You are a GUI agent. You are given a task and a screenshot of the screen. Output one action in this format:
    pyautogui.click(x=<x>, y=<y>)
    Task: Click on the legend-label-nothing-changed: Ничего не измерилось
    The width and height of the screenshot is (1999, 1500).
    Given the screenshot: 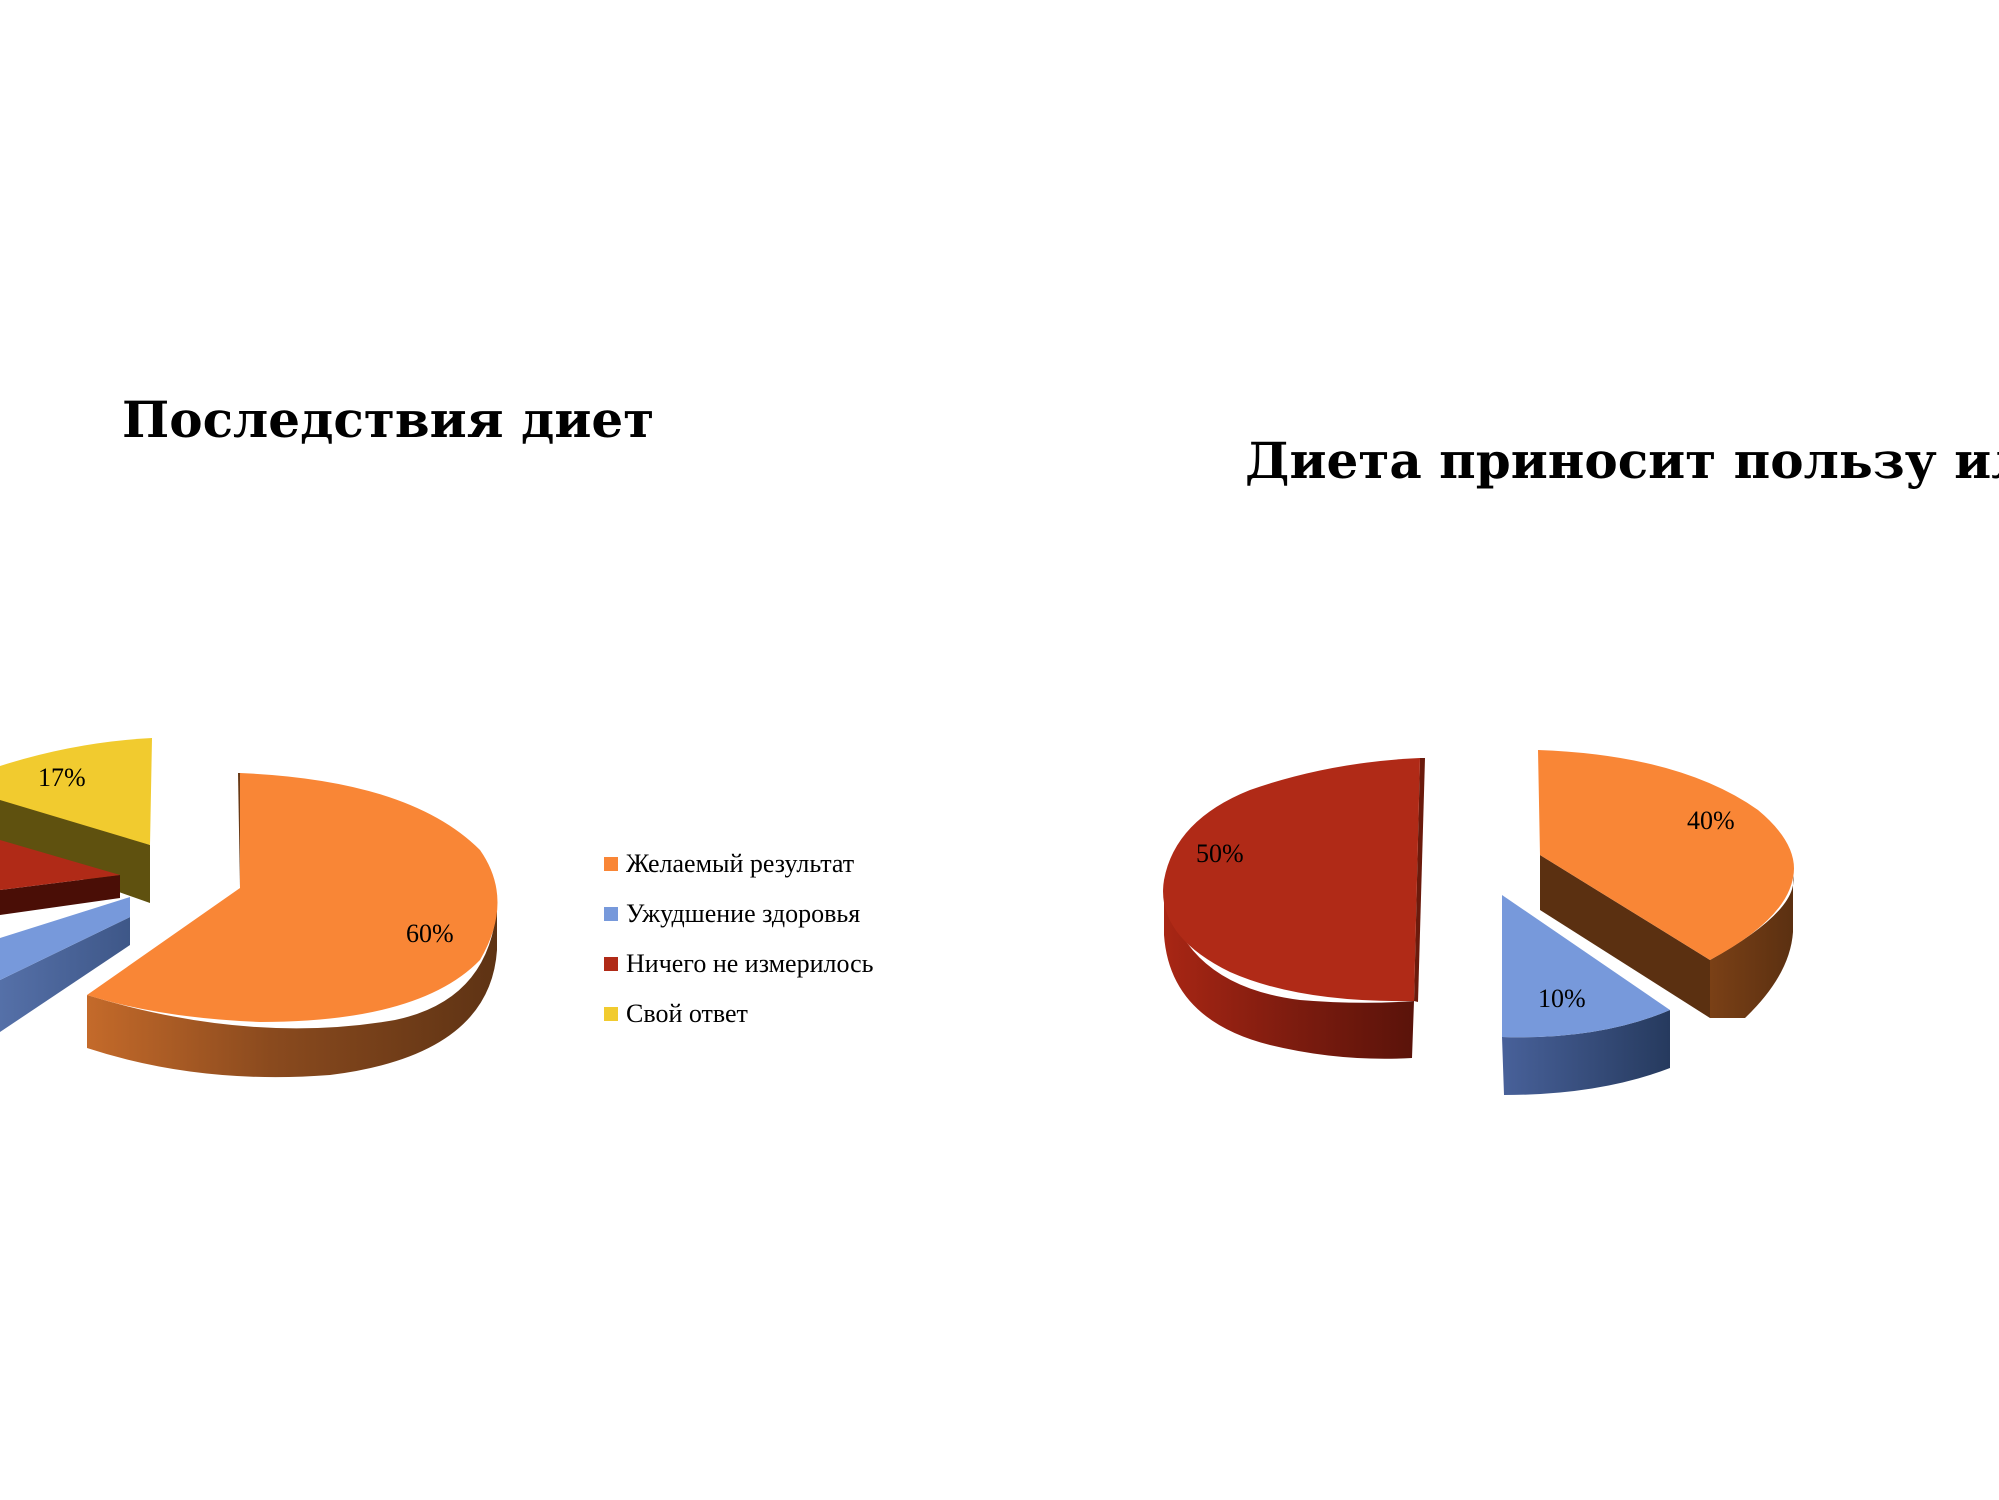 What is the action you would take?
    pyautogui.click(x=750, y=963)
    